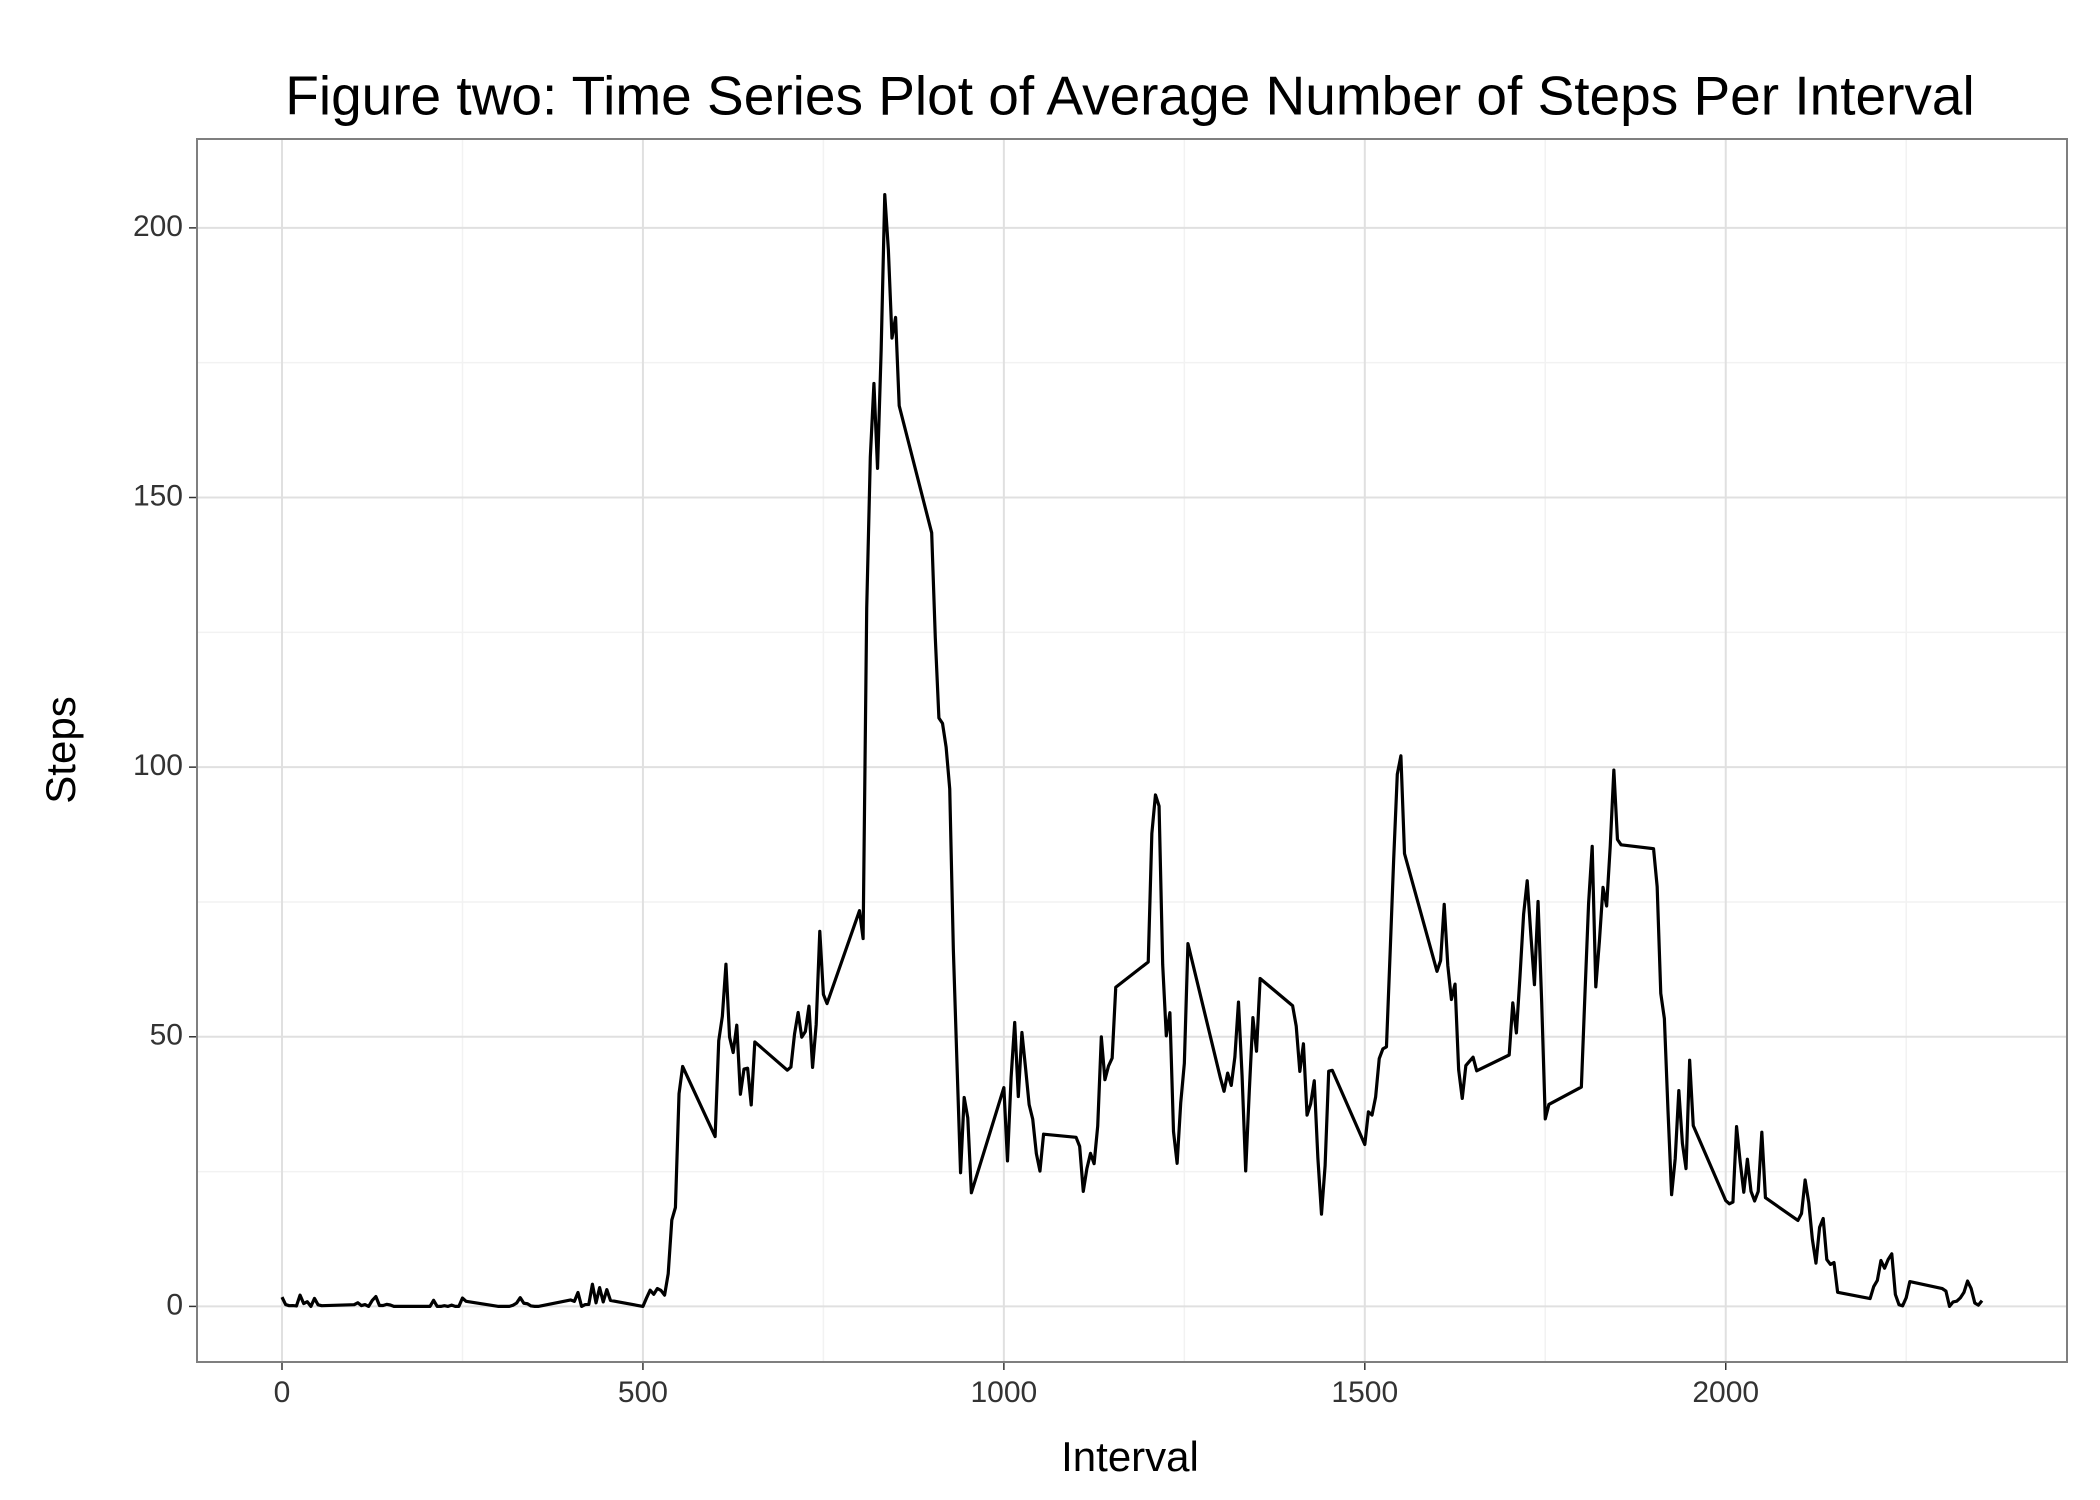 Image resolution: width=2100 pixels, height=1500 pixels. Describe the element at coordinates (158, 226) in the screenshot. I see `y-tick-label: 200` at that location.